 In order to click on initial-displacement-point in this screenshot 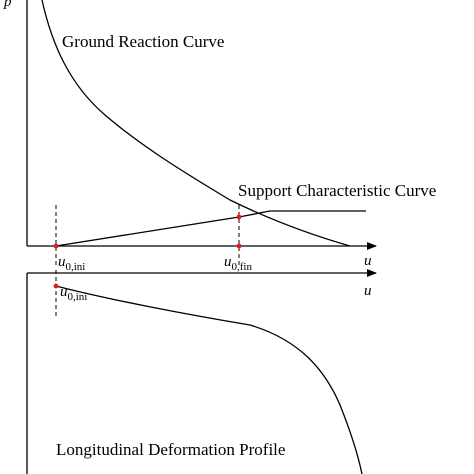, I will do `click(56, 246)`.